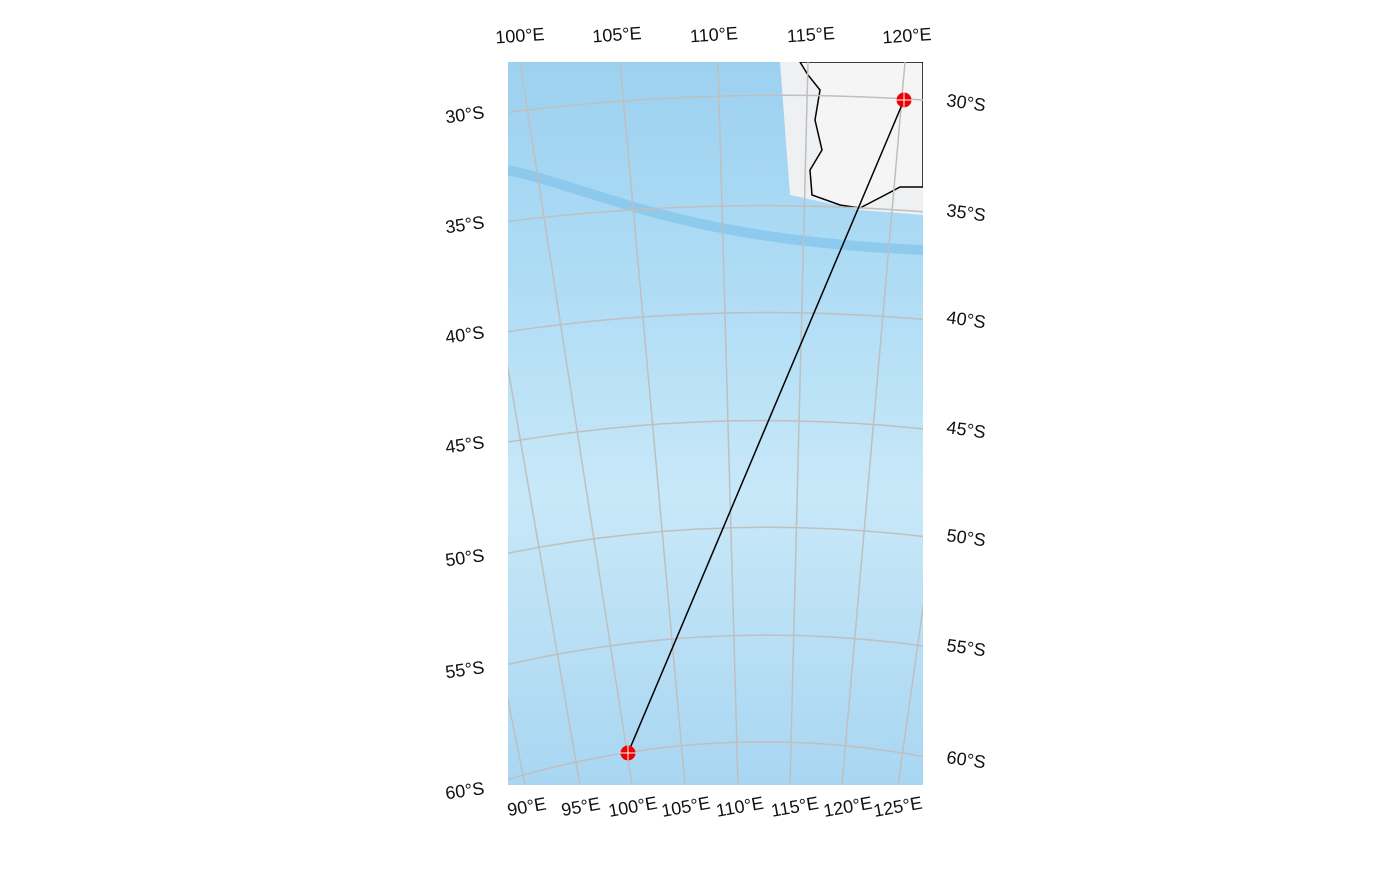 This screenshot has height=870, width=1400. I want to click on top-label: 100°E, so click(520, 35).